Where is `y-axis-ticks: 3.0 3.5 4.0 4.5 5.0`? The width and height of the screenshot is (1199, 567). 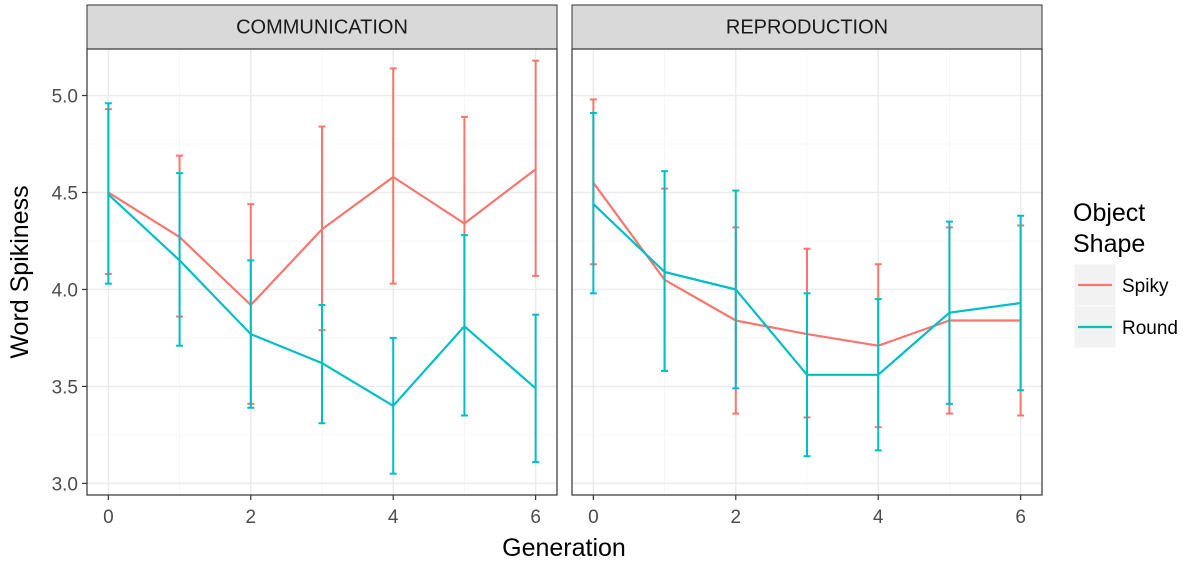
y-axis-ticks: 3.0 3.5 4.0 4.5 5.0 is located at coordinates (69, 291).